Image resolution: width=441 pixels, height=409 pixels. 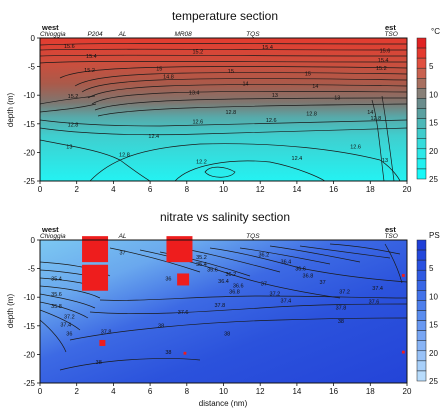 What do you see at coordinates (323, 283) in the screenshot?
I see `bot-contour-label-22: 37` at bounding box center [323, 283].